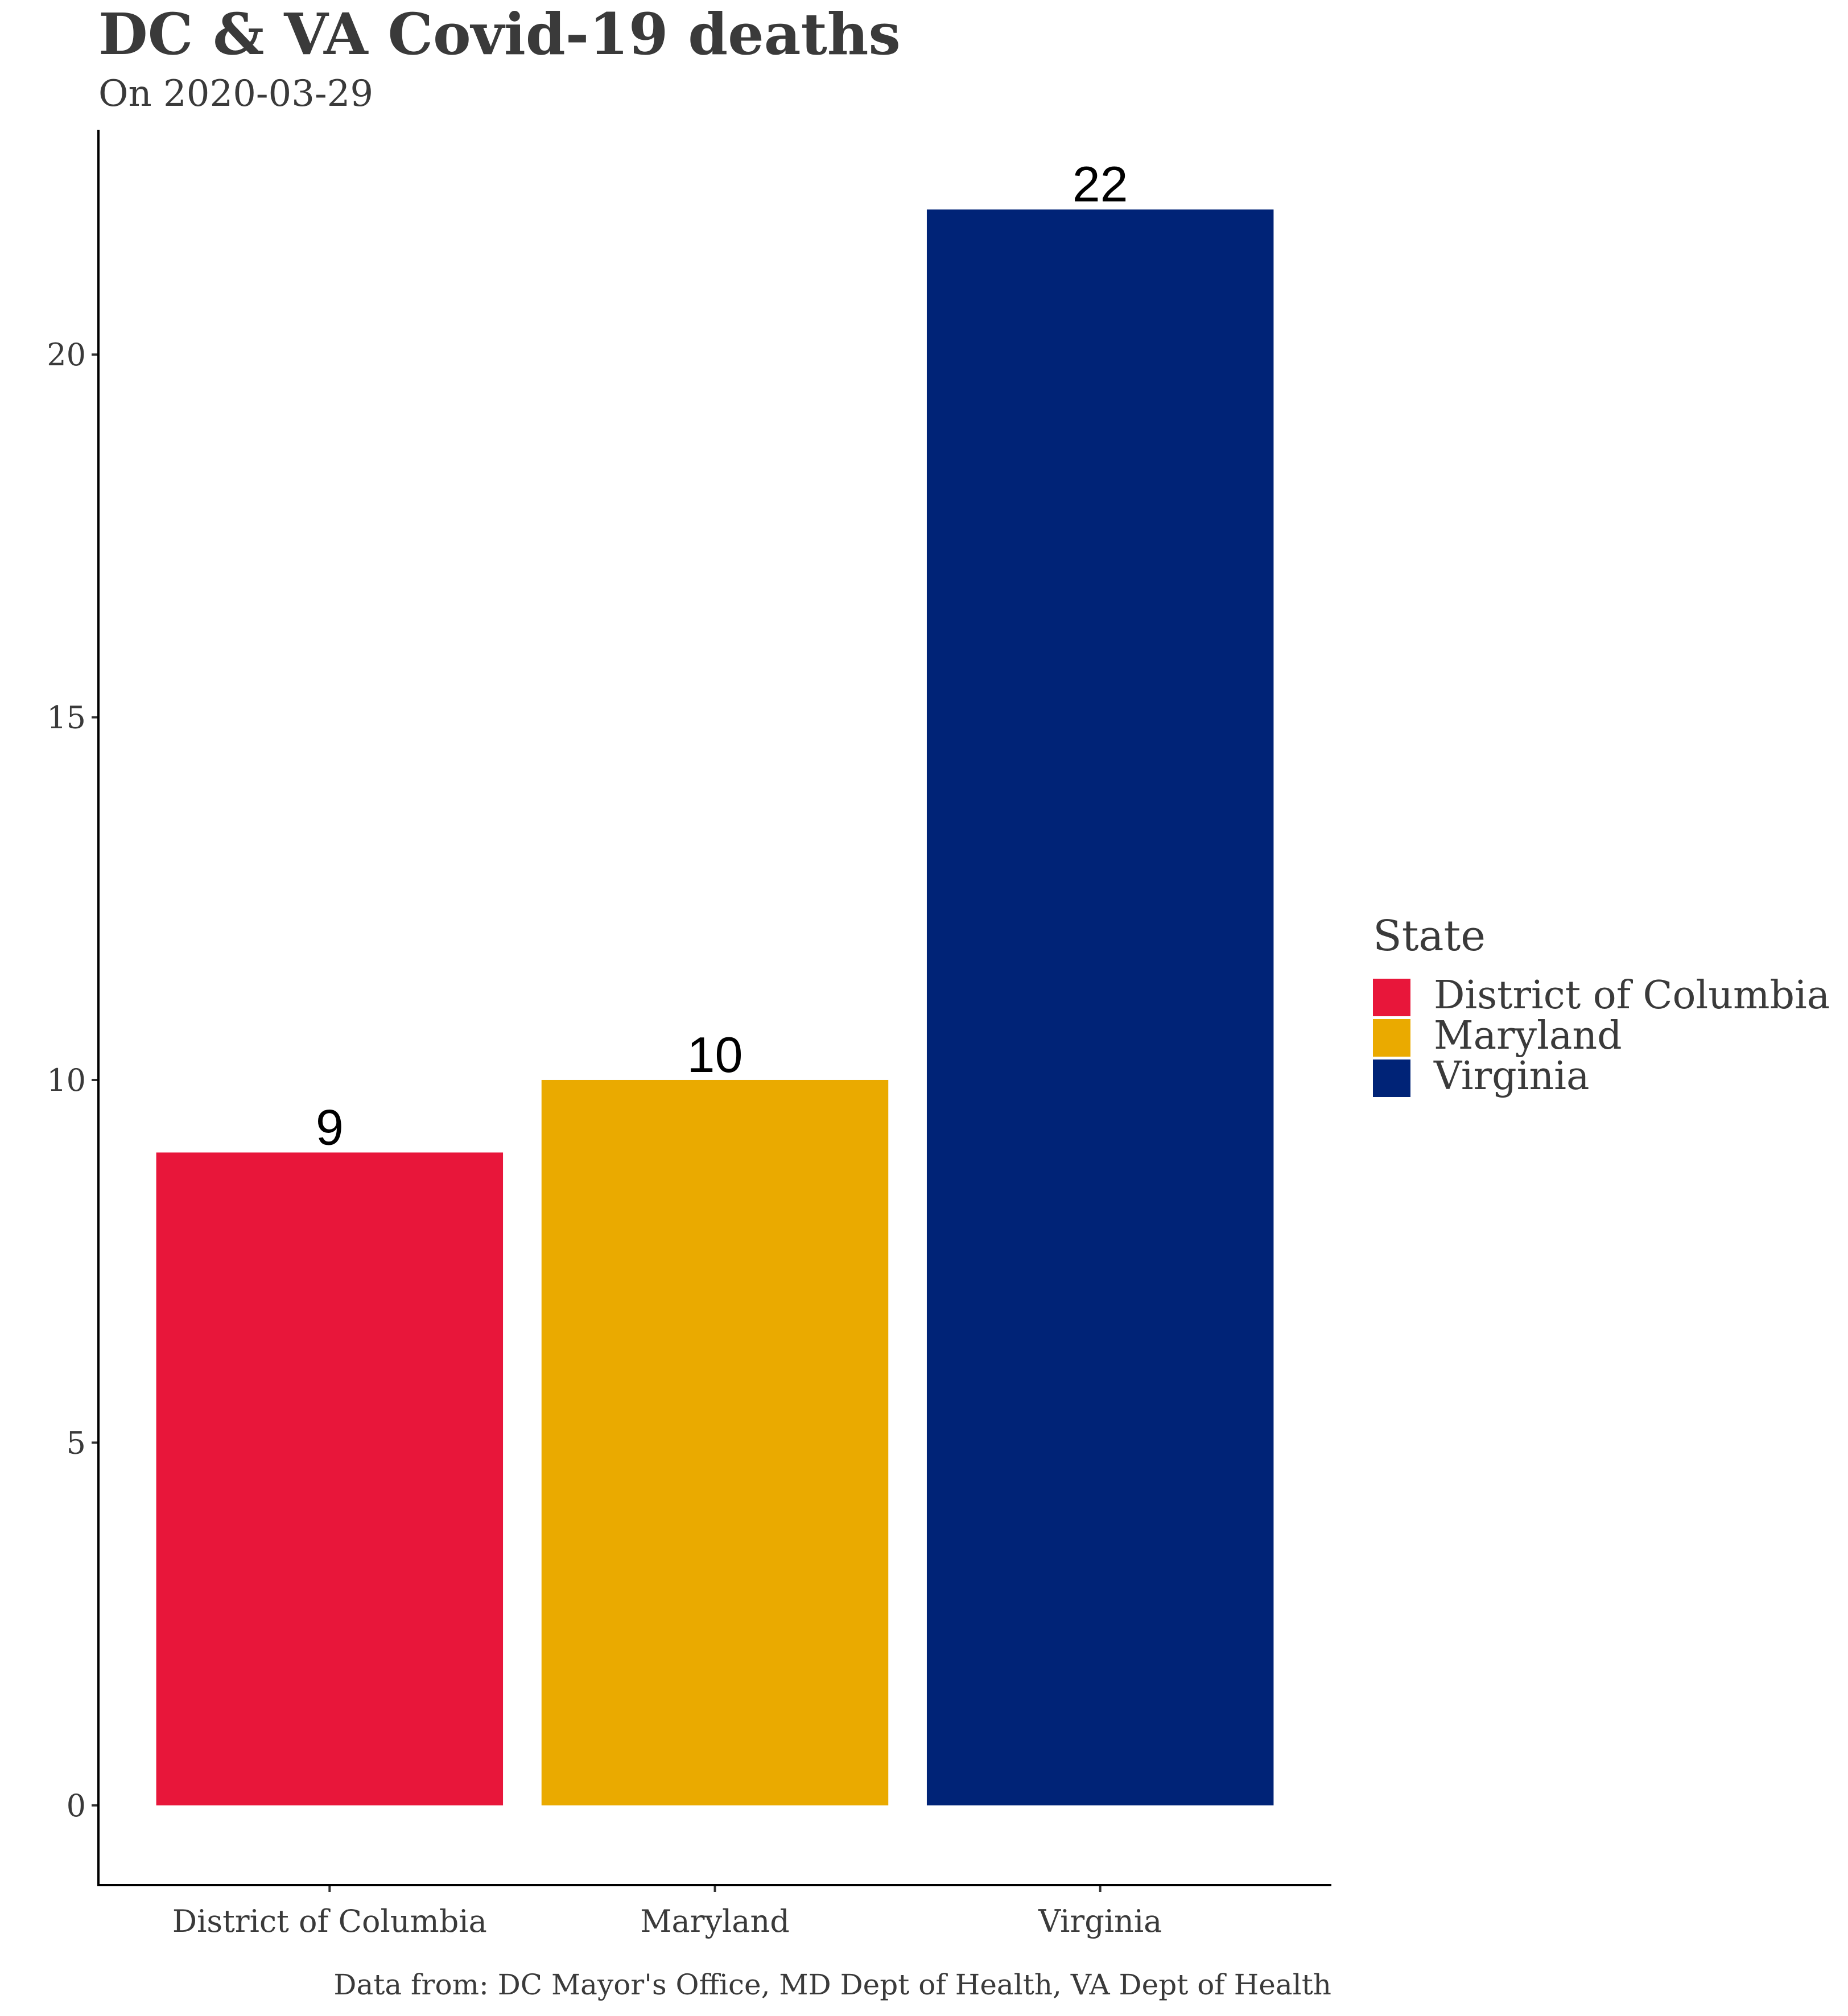 Image resolution: width=1848 pixels, height=2016 pixels. Describe the element at coordinates (66, 1080) in the screenshot. I see `y-tick-label: 10` at that location.